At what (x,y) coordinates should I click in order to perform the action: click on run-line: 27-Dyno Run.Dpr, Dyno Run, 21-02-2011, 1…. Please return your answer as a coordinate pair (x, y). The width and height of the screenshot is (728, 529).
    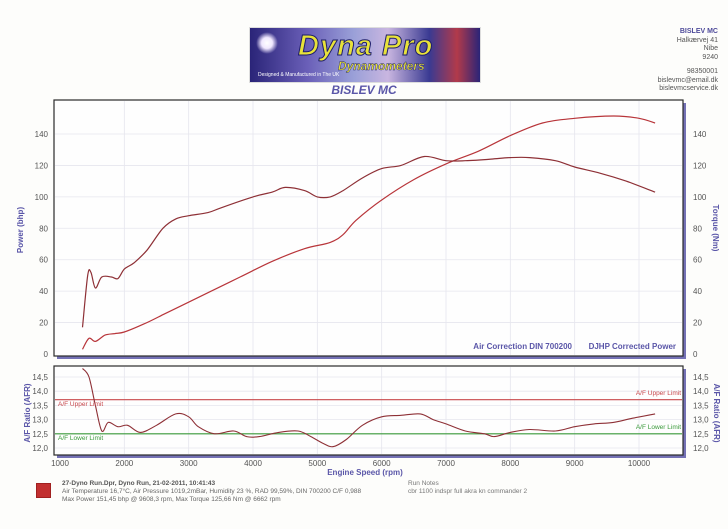
    Looking at the image, I should click on (139, 483).